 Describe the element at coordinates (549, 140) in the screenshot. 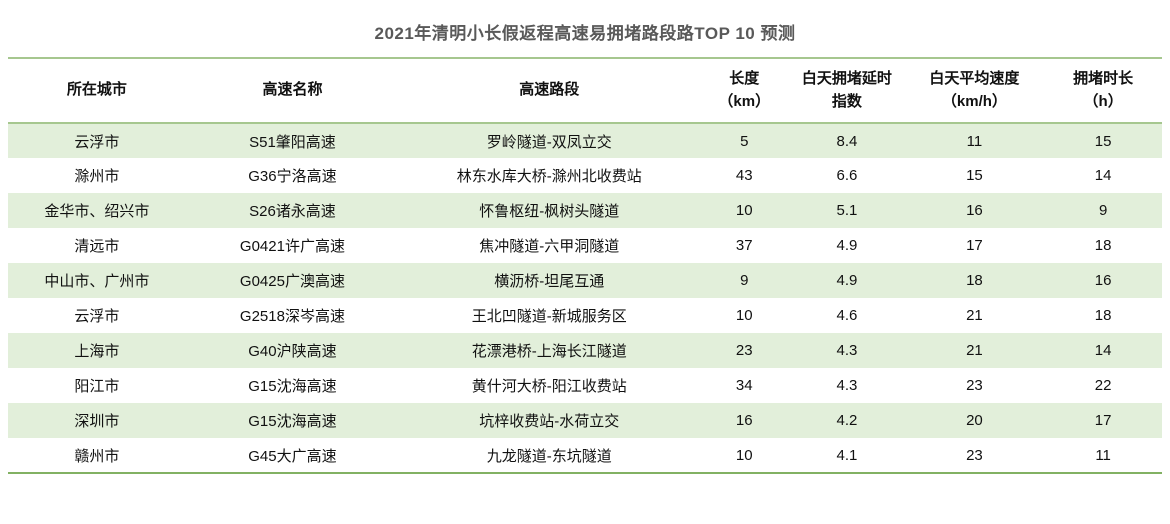

I see `cell-highway-section: 罗岭隧道-双凤立交` at that location.